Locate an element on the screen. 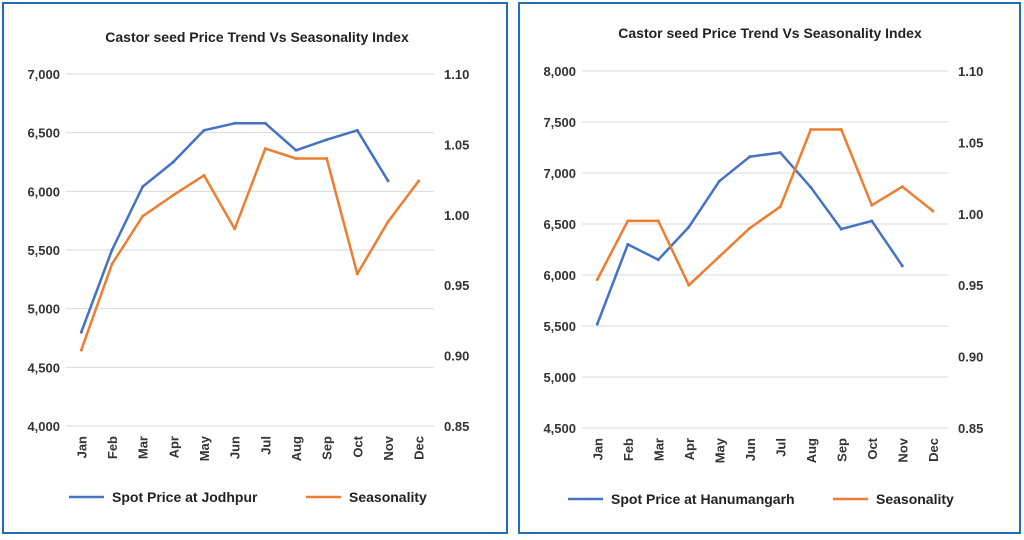 The image size is (1024, 540). left-axis-tick-label: 4,500 is located at coordinates (559, 428).